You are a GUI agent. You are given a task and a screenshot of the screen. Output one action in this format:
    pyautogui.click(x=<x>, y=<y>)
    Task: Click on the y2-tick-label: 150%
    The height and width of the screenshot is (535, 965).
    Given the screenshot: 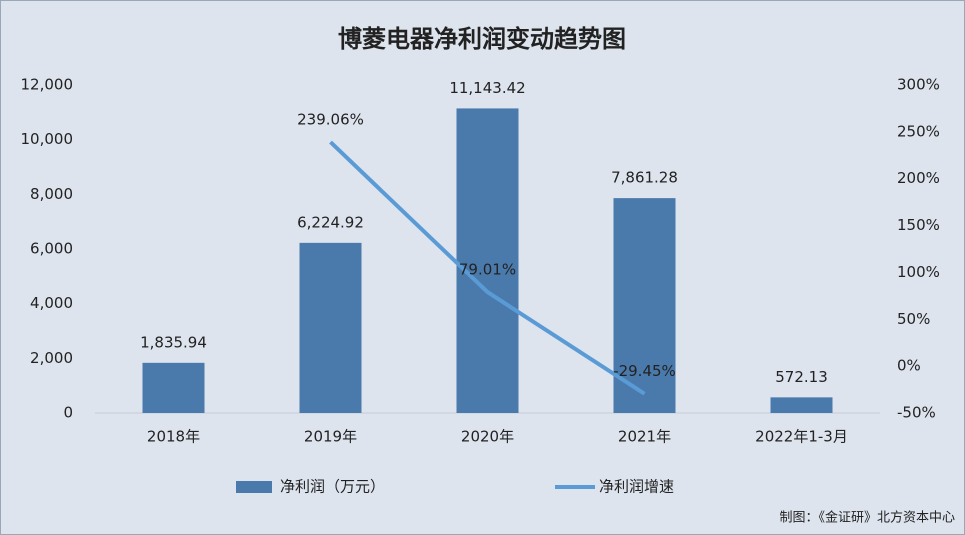 What is the action you would take?
    pyautogui.click(x=918, y=225)
    